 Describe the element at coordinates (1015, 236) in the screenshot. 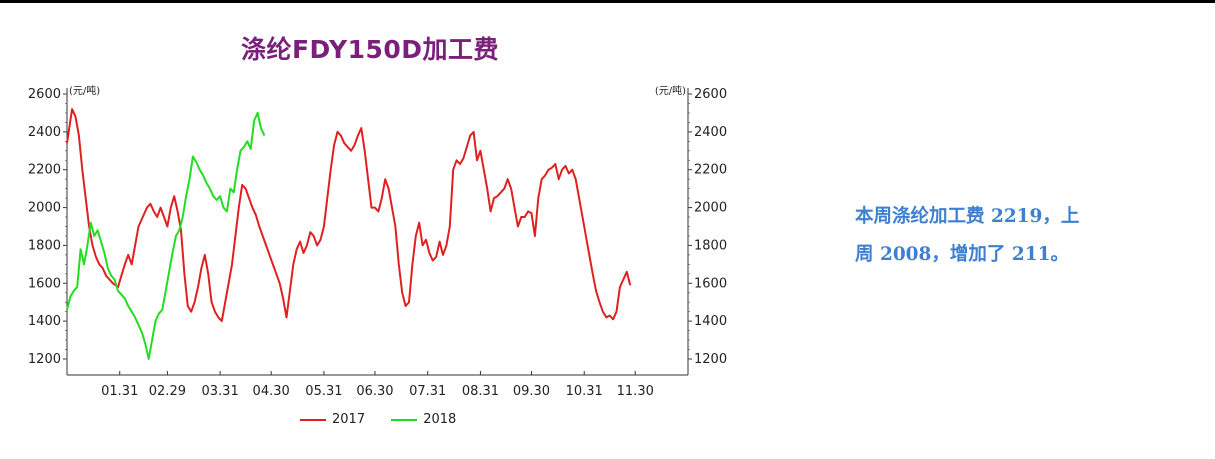

I see `summary-note: 本周涤纶加工费 2219，上 周 2008，增加了 211。` at that location.